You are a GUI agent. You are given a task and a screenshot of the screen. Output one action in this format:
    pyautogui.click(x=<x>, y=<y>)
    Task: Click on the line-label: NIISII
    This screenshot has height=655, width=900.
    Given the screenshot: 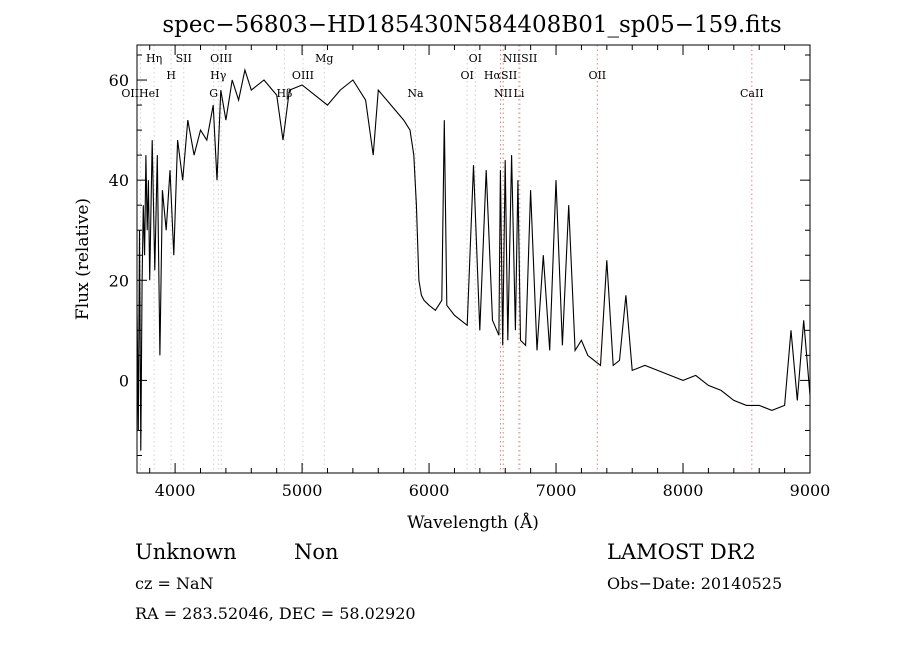 What is the action you would take?
    pyautogui.click(x=520, y=58)
    